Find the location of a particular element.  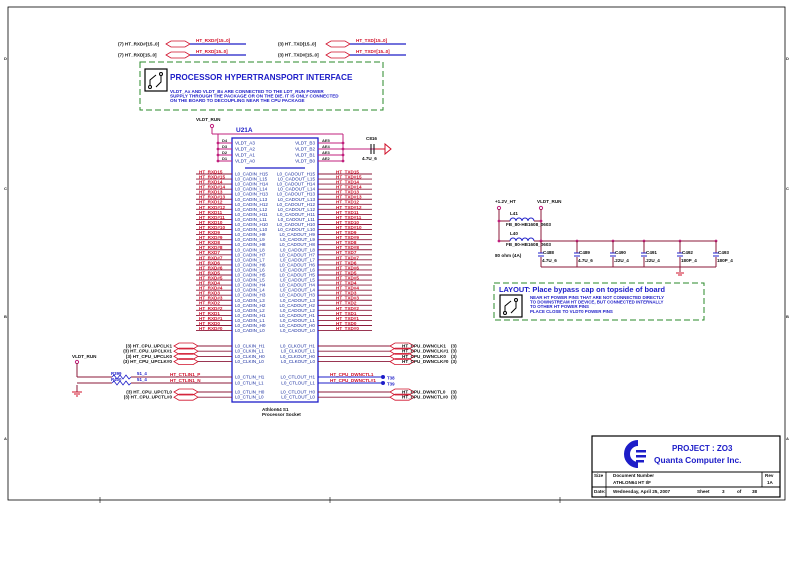

bus-port: (7) HT_RXD[15..0] is located at coordinates (137, 55).